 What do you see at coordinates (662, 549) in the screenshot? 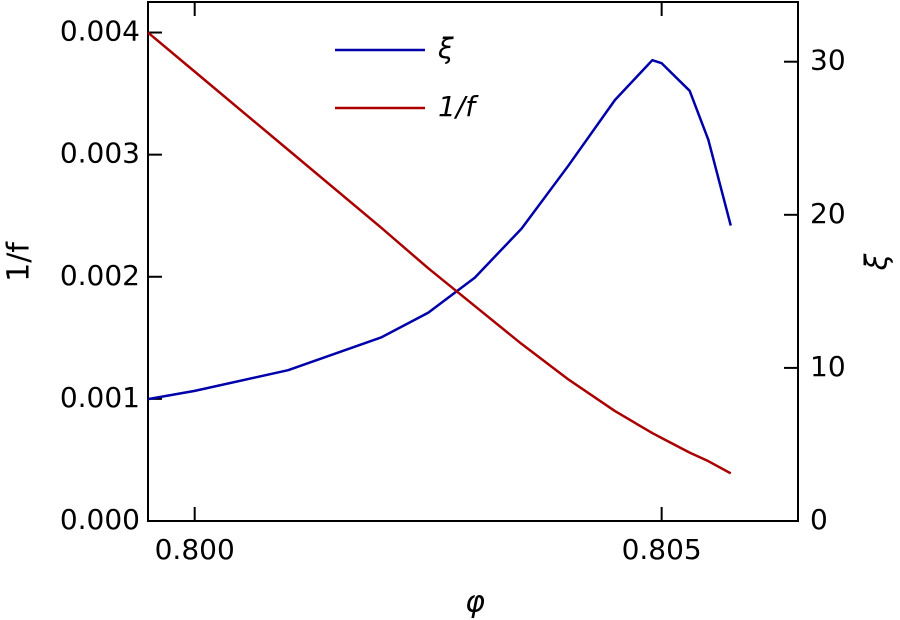
I see `x-tick-label: 0.805` at bounding box center [662, 549].